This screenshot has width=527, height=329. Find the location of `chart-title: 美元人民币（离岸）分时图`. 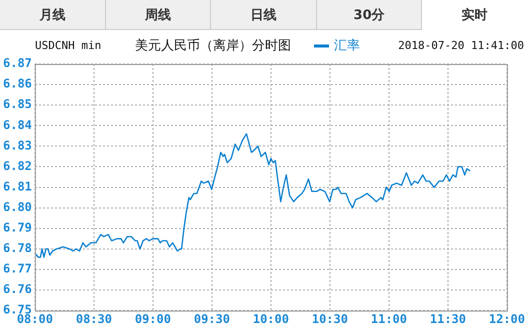

chart-title: 美元人民币（离岸）分时图 is located at coordinates (213, 45).